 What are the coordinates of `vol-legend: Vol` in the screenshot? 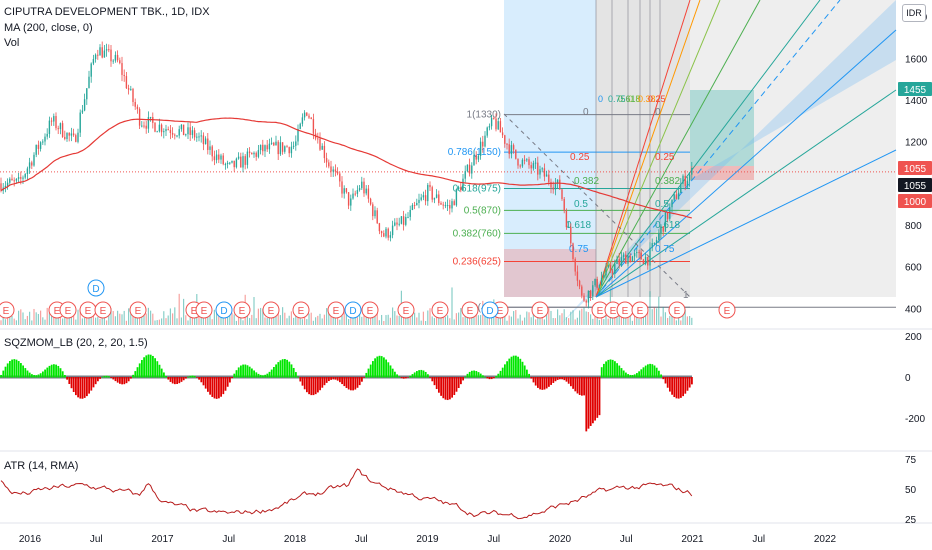 It's located at (12, 43).